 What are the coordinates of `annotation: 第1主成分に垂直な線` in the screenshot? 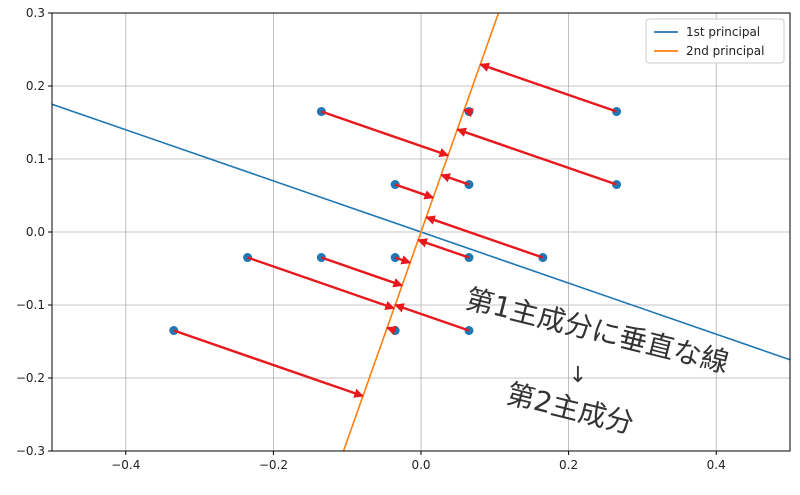 It's located at (597, 330).